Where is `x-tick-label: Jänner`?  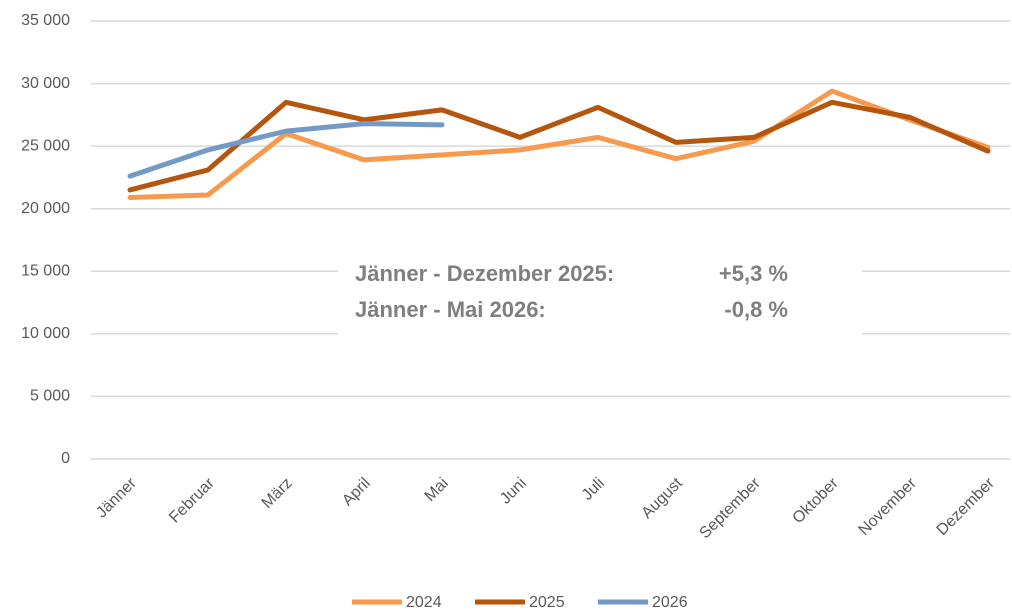 x-tick-label: Jänner is located at coordinates (116, 497).